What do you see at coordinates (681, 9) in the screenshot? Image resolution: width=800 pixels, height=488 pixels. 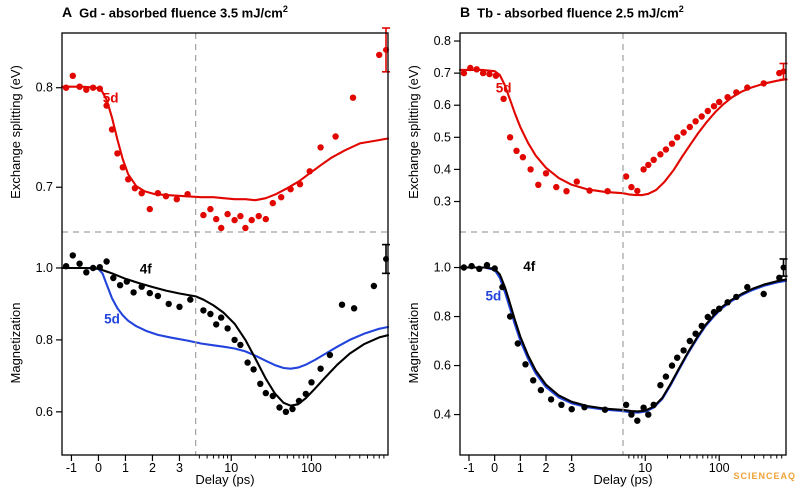 I see `panel-b-title-sup: 2` at bounding box center [681, 9].